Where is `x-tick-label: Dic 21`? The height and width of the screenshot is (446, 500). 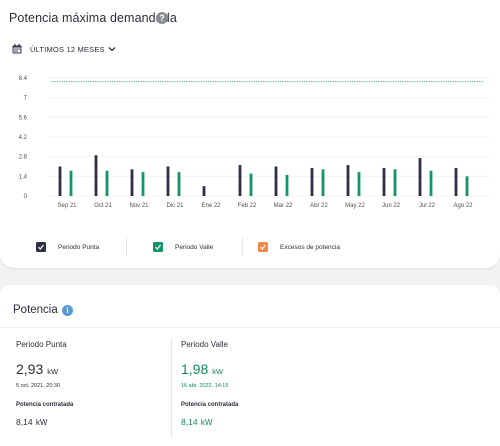
x-tick-label: Dic 21 is located at coordinates (175, 206).